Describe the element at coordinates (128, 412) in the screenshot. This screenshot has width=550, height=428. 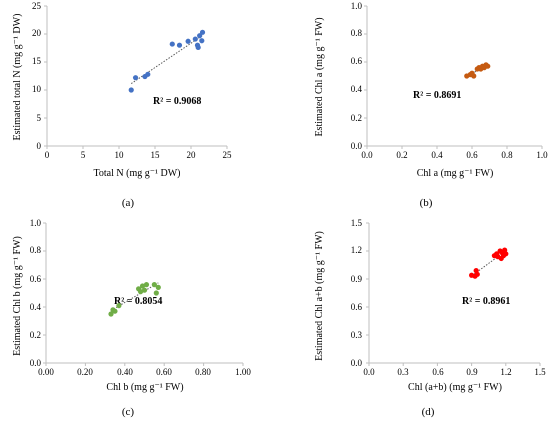
I see `c-panel-label: (c)` at that location.